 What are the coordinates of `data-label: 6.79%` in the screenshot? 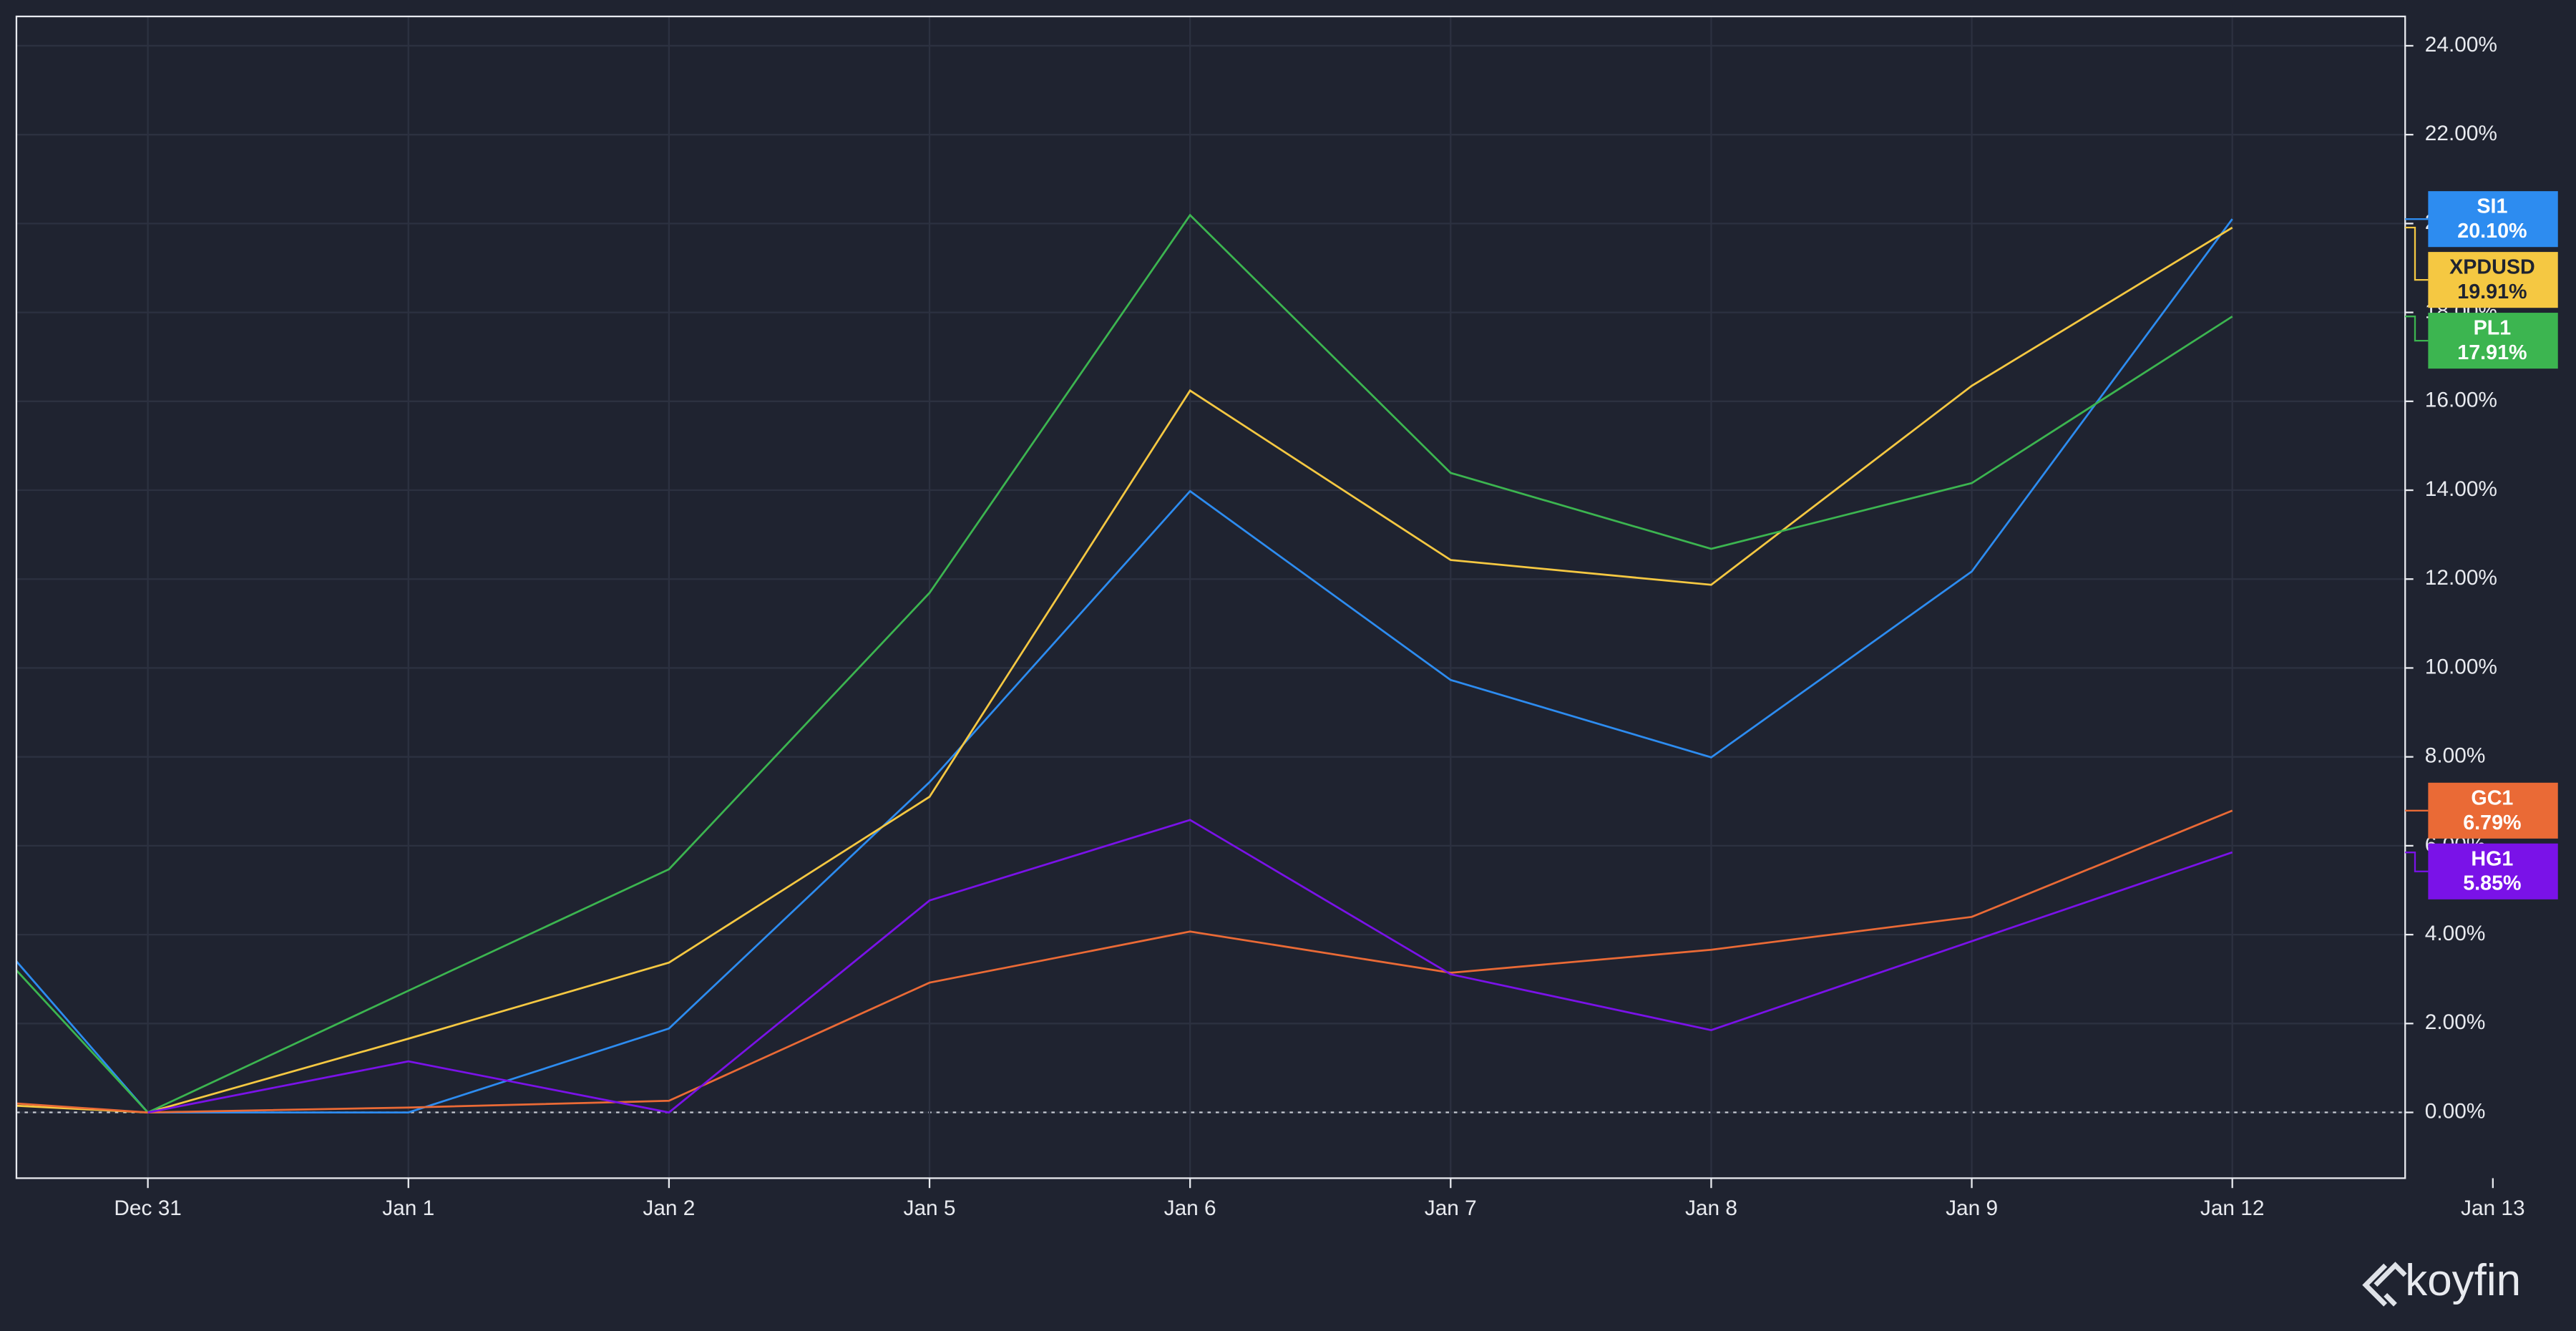 It's located at (2492, 822).